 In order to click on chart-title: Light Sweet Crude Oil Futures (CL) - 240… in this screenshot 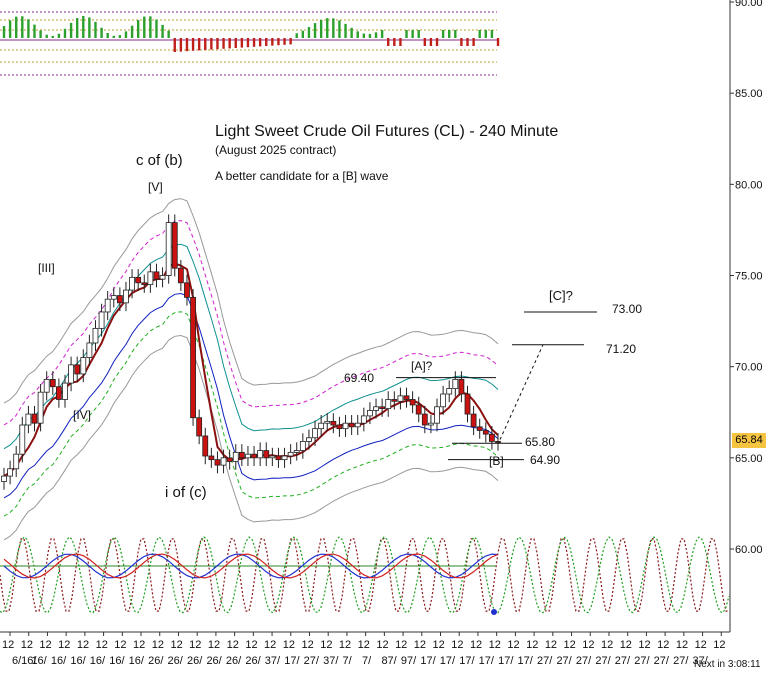, I will do `click(386, 131)`.